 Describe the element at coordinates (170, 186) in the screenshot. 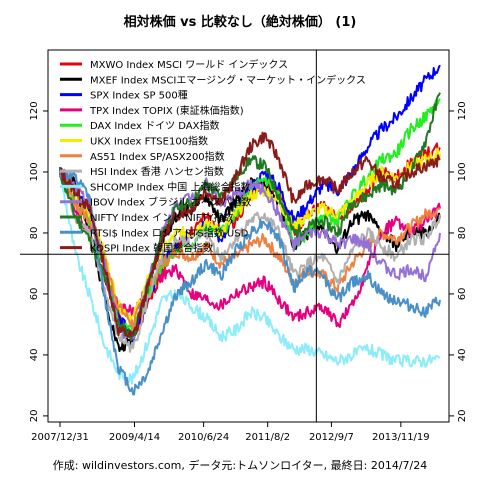

I see `legend-label-shcomp: SHCOMP Index 中国 上海総合指数` at that location.